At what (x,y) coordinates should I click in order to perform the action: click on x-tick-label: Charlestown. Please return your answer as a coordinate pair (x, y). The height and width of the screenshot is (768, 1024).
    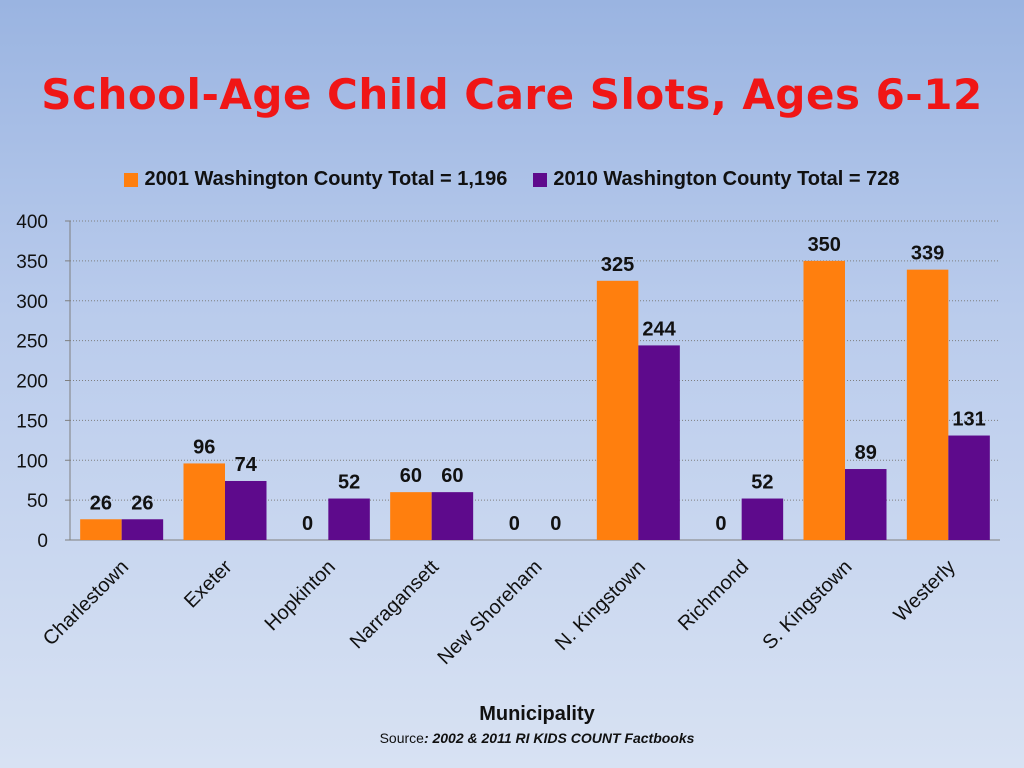
    Looking at the image, I should click on (86, 603).